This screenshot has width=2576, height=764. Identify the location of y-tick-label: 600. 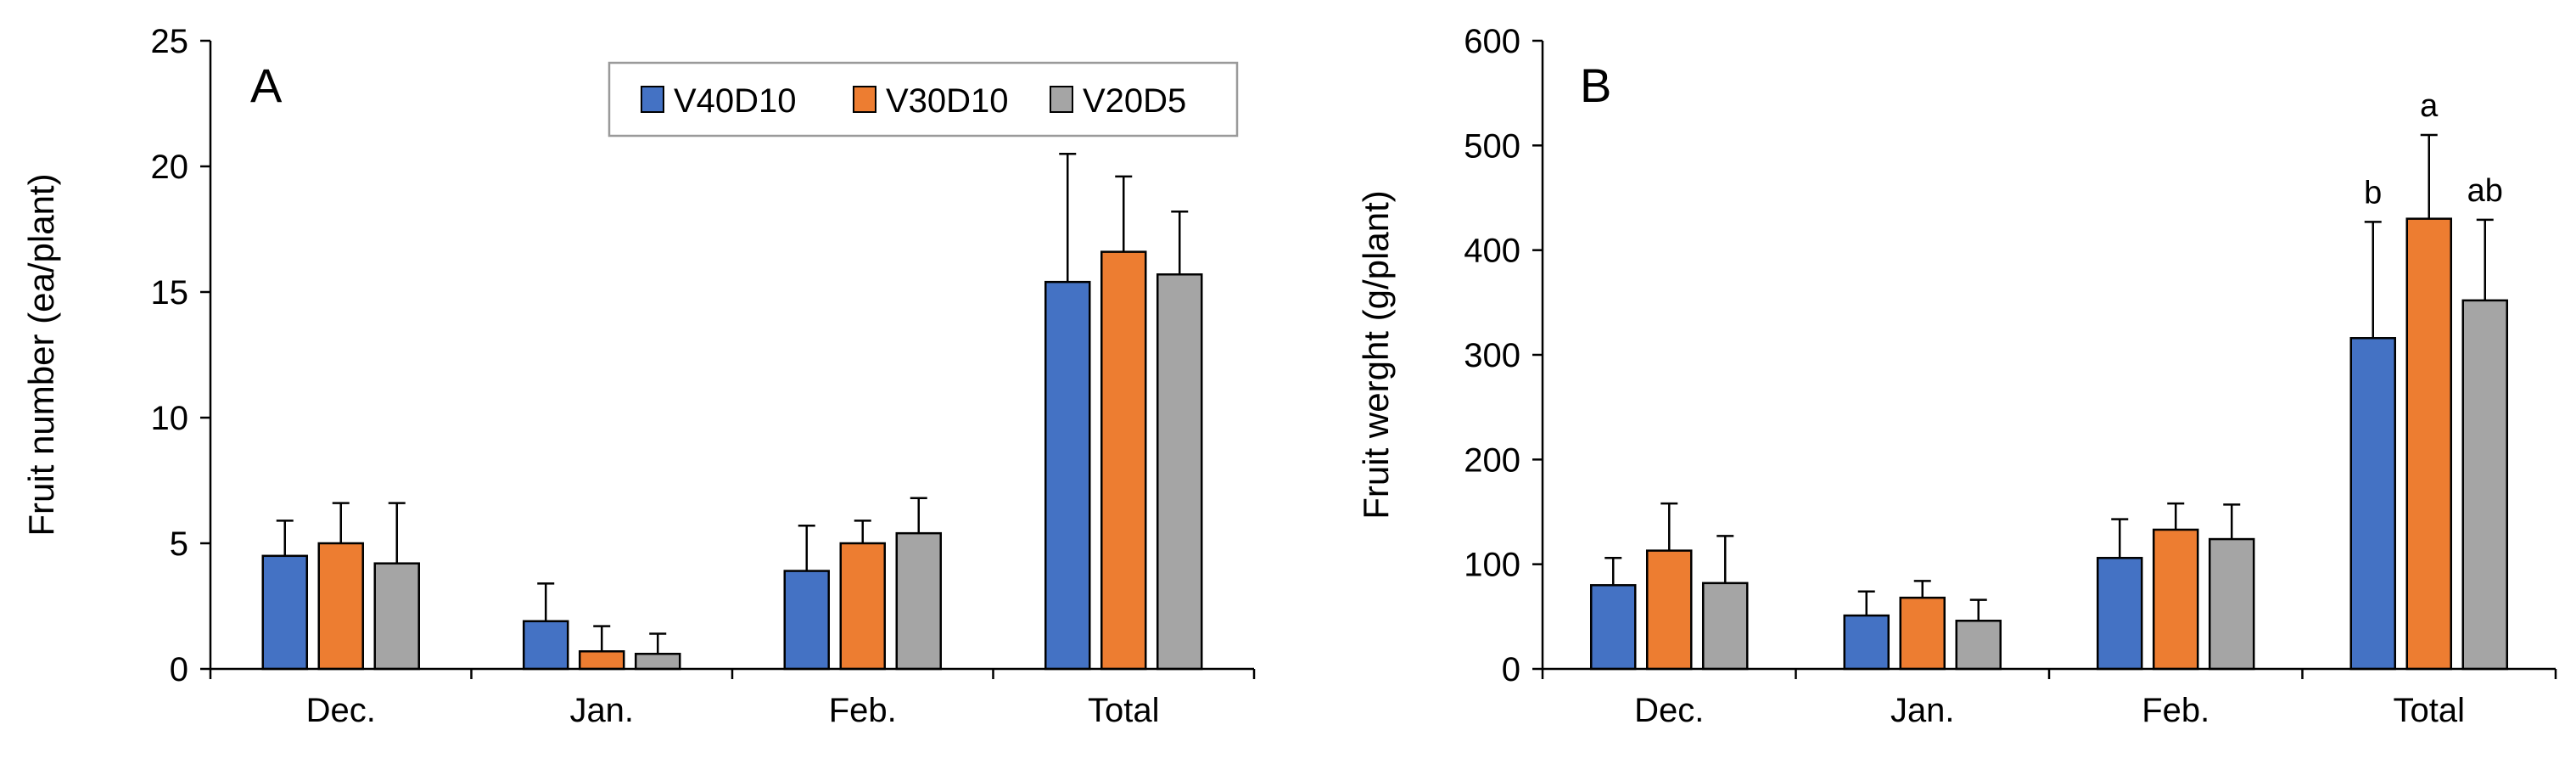
(1492, 41).